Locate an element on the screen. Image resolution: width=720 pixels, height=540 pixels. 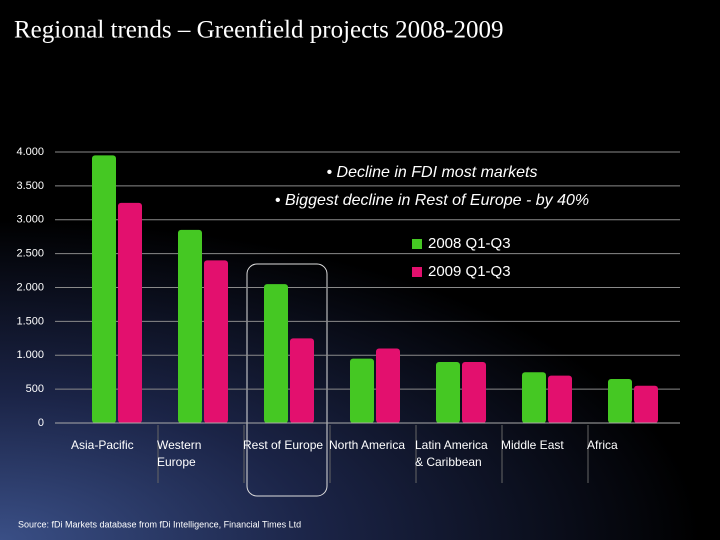
y-tick-label: 0 is located at coordinates (41, 423).